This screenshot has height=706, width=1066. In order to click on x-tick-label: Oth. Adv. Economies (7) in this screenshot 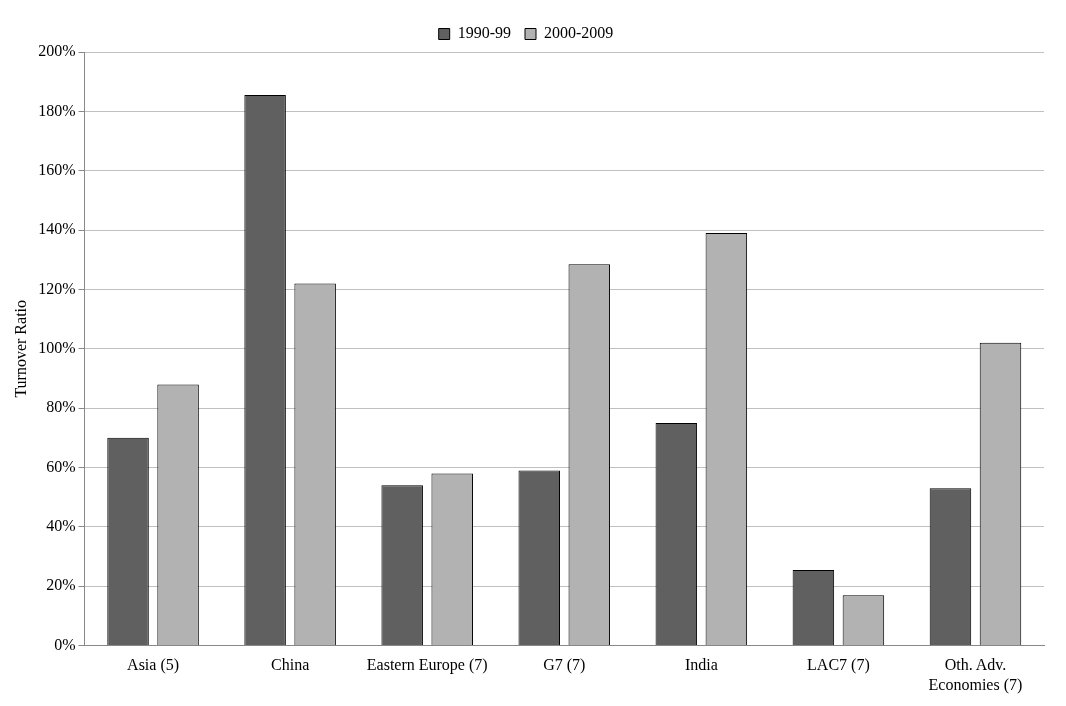, I will do `click(975, 675)`.